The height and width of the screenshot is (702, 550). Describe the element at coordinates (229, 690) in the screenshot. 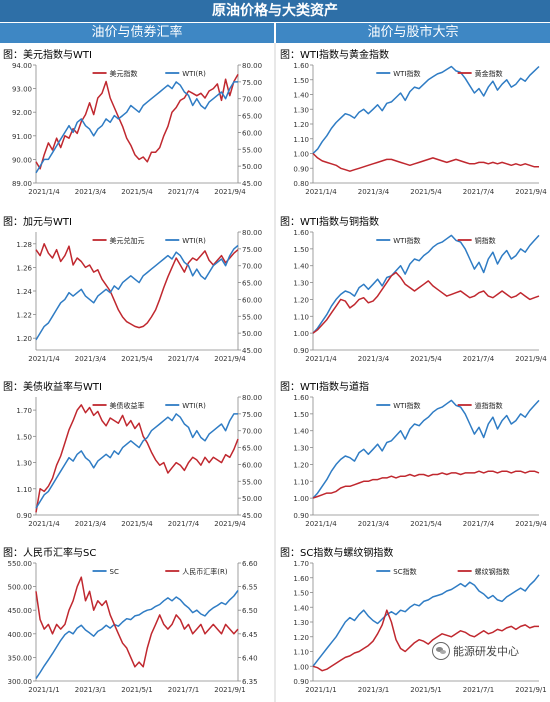

I see `x-tick-label: 2021/9/1` at that location.